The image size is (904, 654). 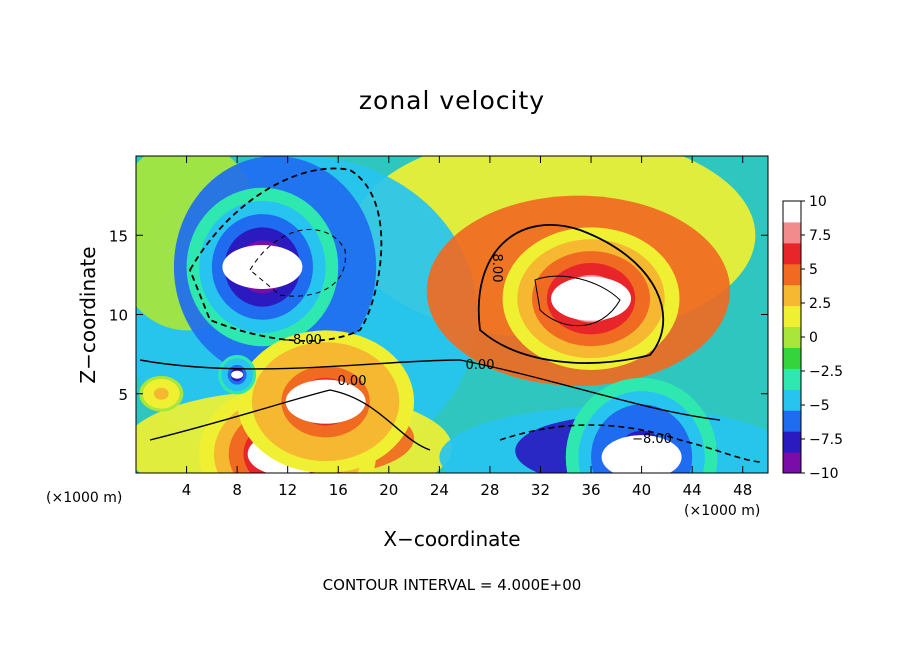 I want to click on y-tick-label: 10, so click(x=118, y=316).